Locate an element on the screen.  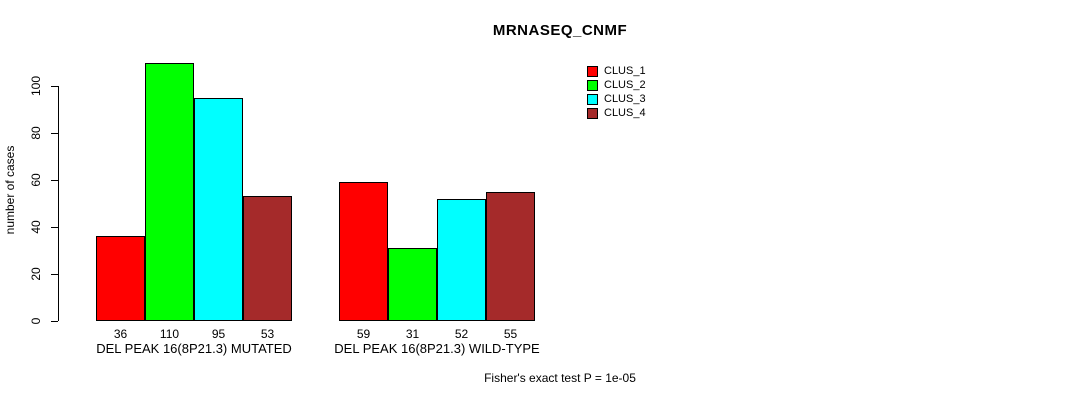
bar-value-label: 55 is located at coordinates (510, 334).